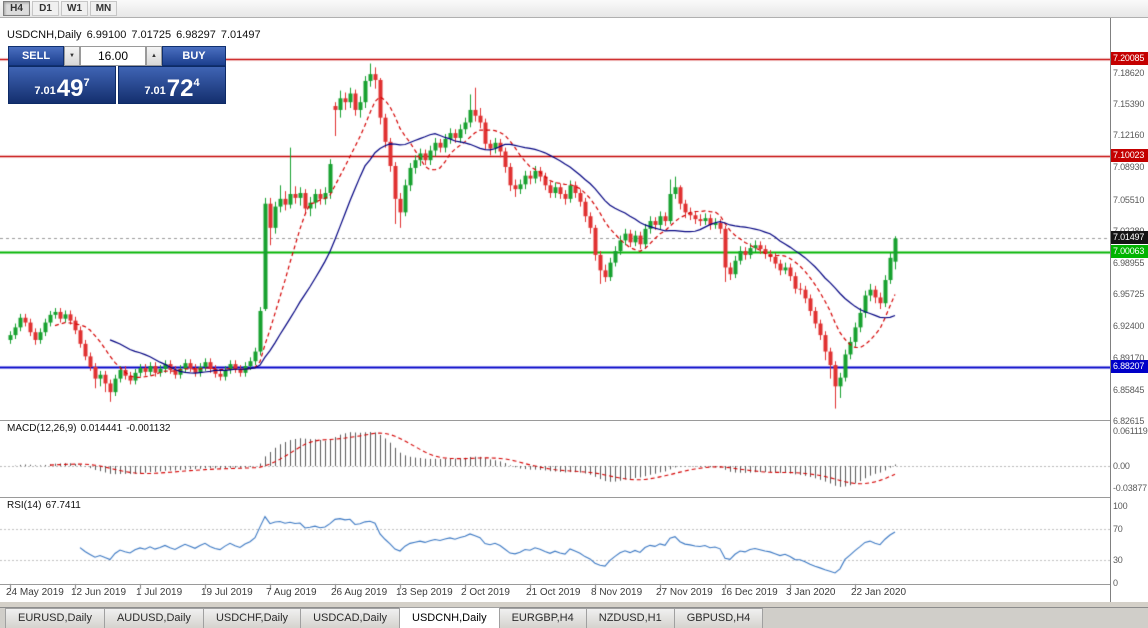 This screenshot has height=628, width=1148. Describe the element at coordinates (617, 592) in the screenshot. I see `time-axis-label: 8 Nov 2019` at that location.